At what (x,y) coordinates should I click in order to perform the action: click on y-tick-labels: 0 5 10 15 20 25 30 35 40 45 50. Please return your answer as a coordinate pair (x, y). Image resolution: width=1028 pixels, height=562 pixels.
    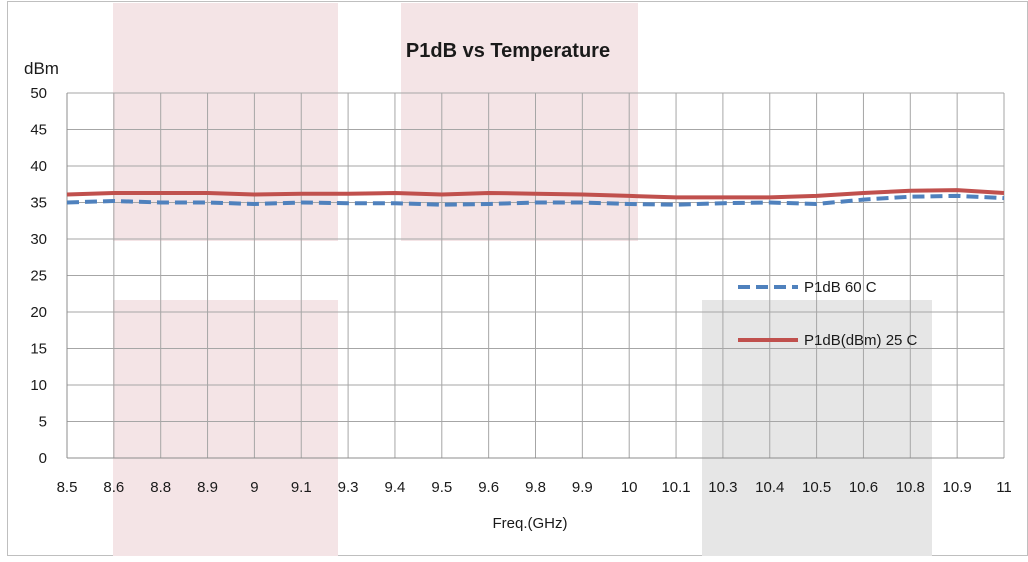
    Looking at the image, I should click on (38, 276).